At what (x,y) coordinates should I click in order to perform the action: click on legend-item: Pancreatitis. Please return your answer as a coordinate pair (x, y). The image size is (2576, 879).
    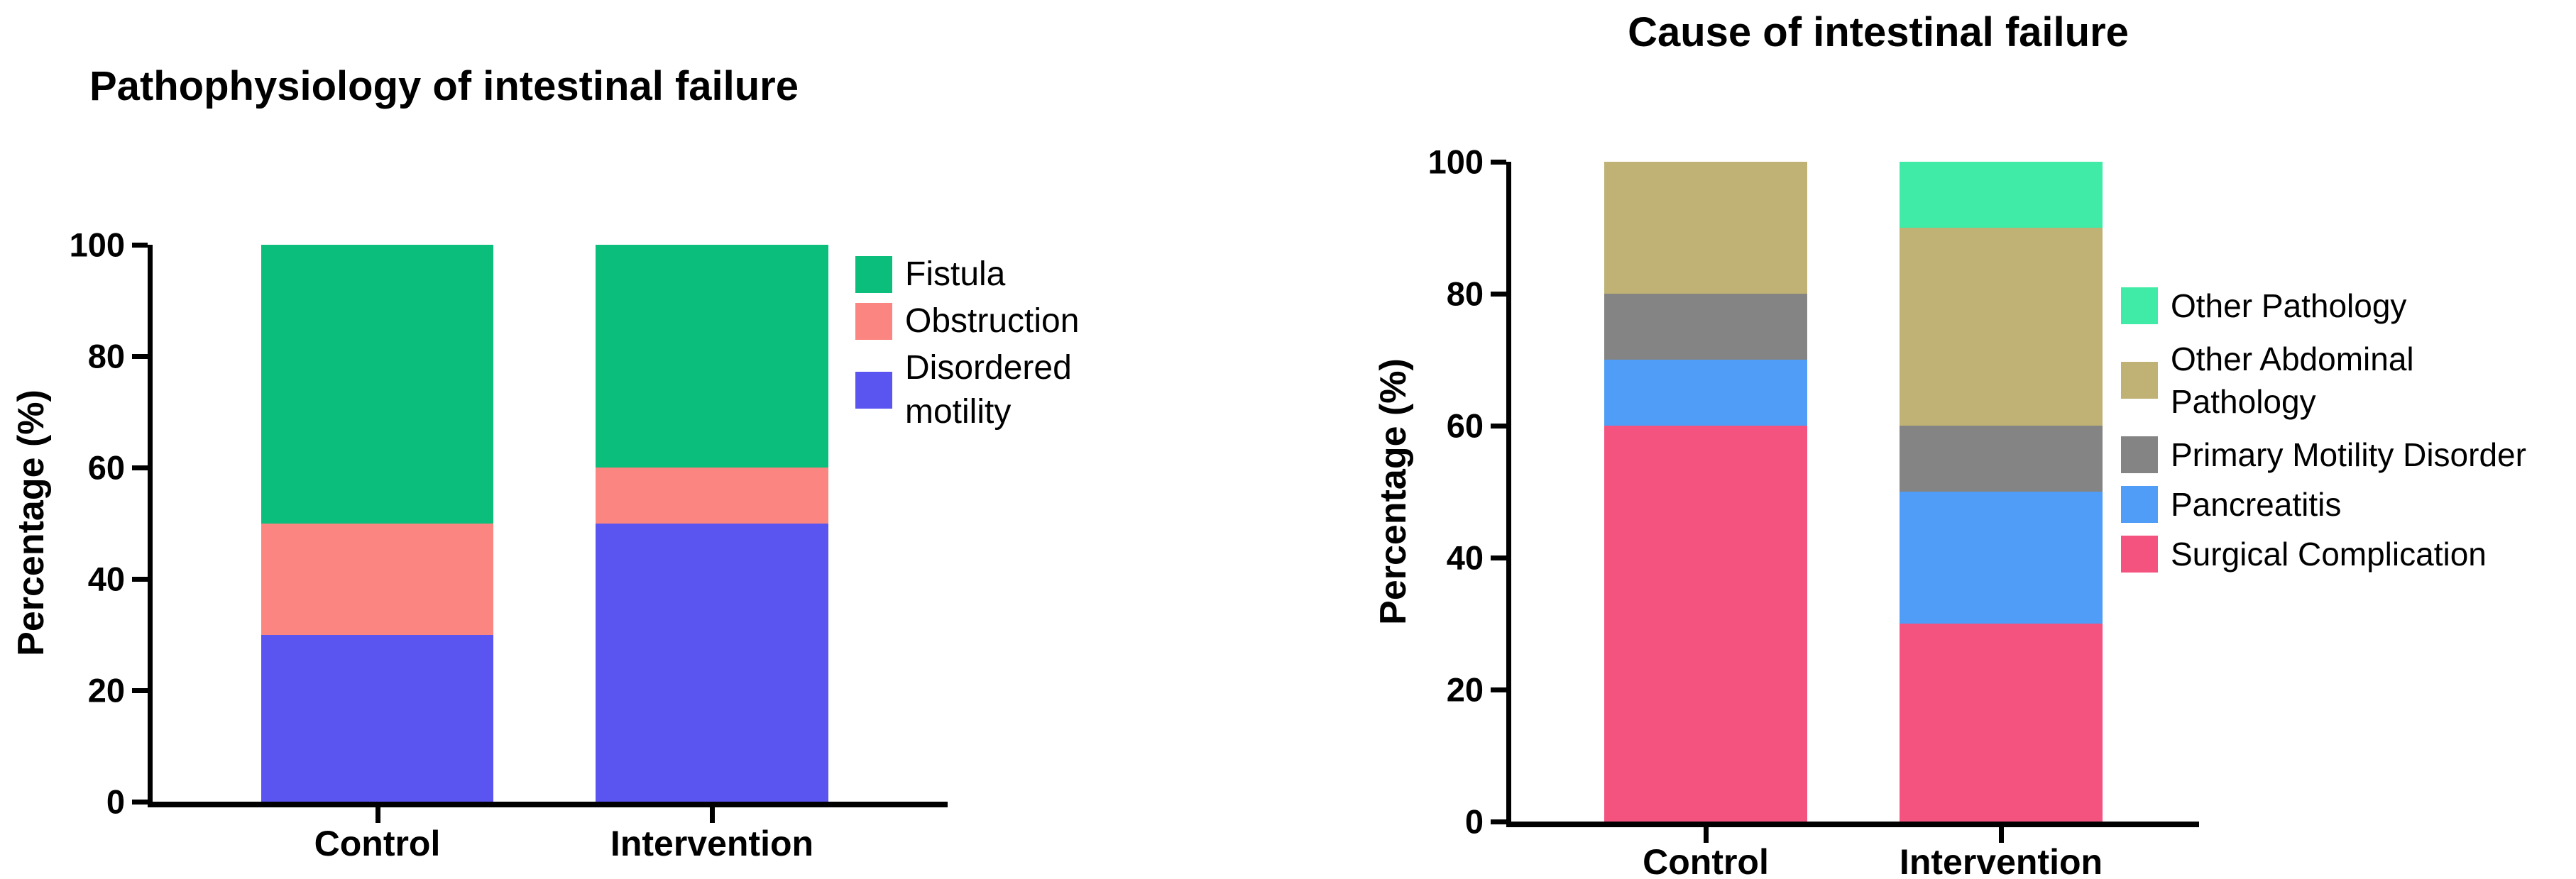
    Looking at the image, I should click on (2231, 505).